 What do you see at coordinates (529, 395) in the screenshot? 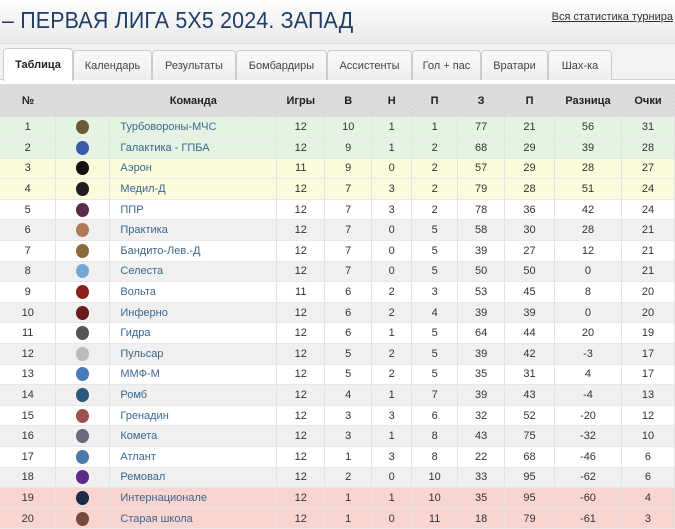
I see `goals-against-cell: 43` at bounding box center [529, 395].